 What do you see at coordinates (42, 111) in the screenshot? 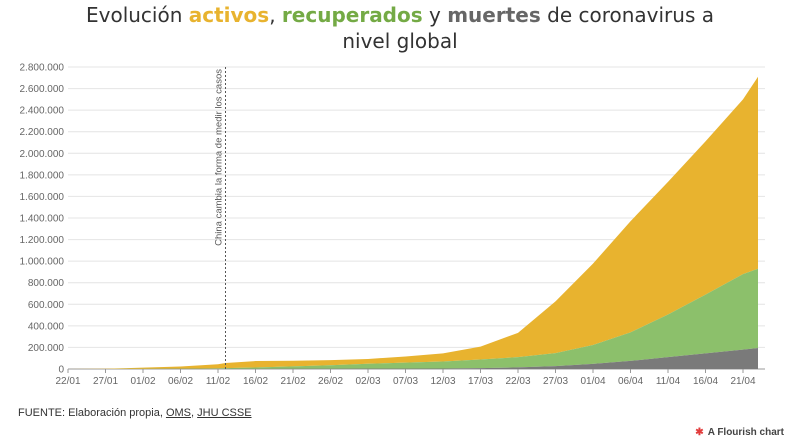
I see `y-tick-label: 2.400.000` at bounding box center [42, 111].